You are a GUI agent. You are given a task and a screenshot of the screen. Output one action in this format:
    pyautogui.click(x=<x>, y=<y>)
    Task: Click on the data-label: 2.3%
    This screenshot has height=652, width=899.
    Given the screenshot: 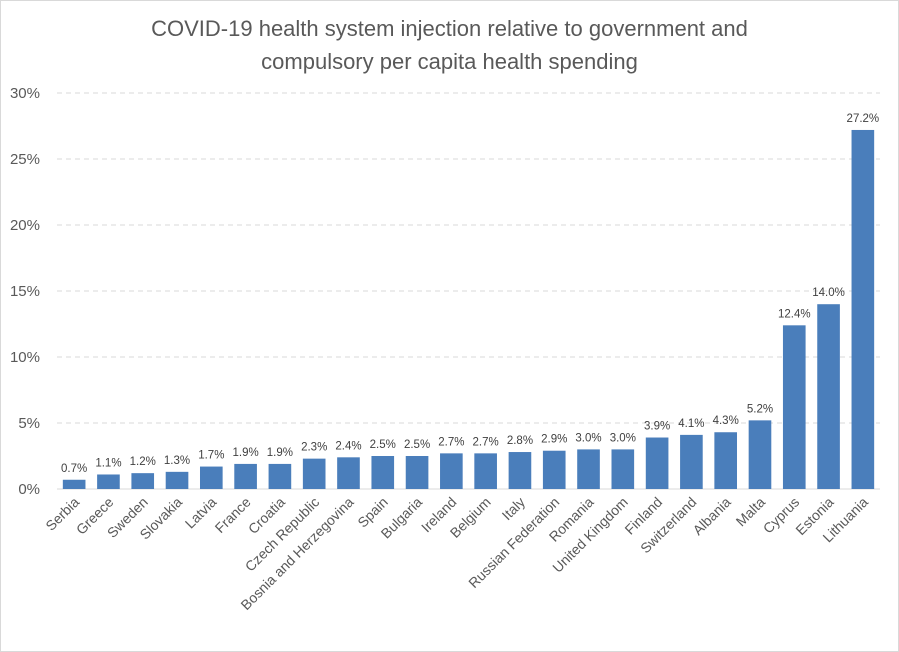 What is the action you would take?
    pyautogui.click(x=314, y=448)
    